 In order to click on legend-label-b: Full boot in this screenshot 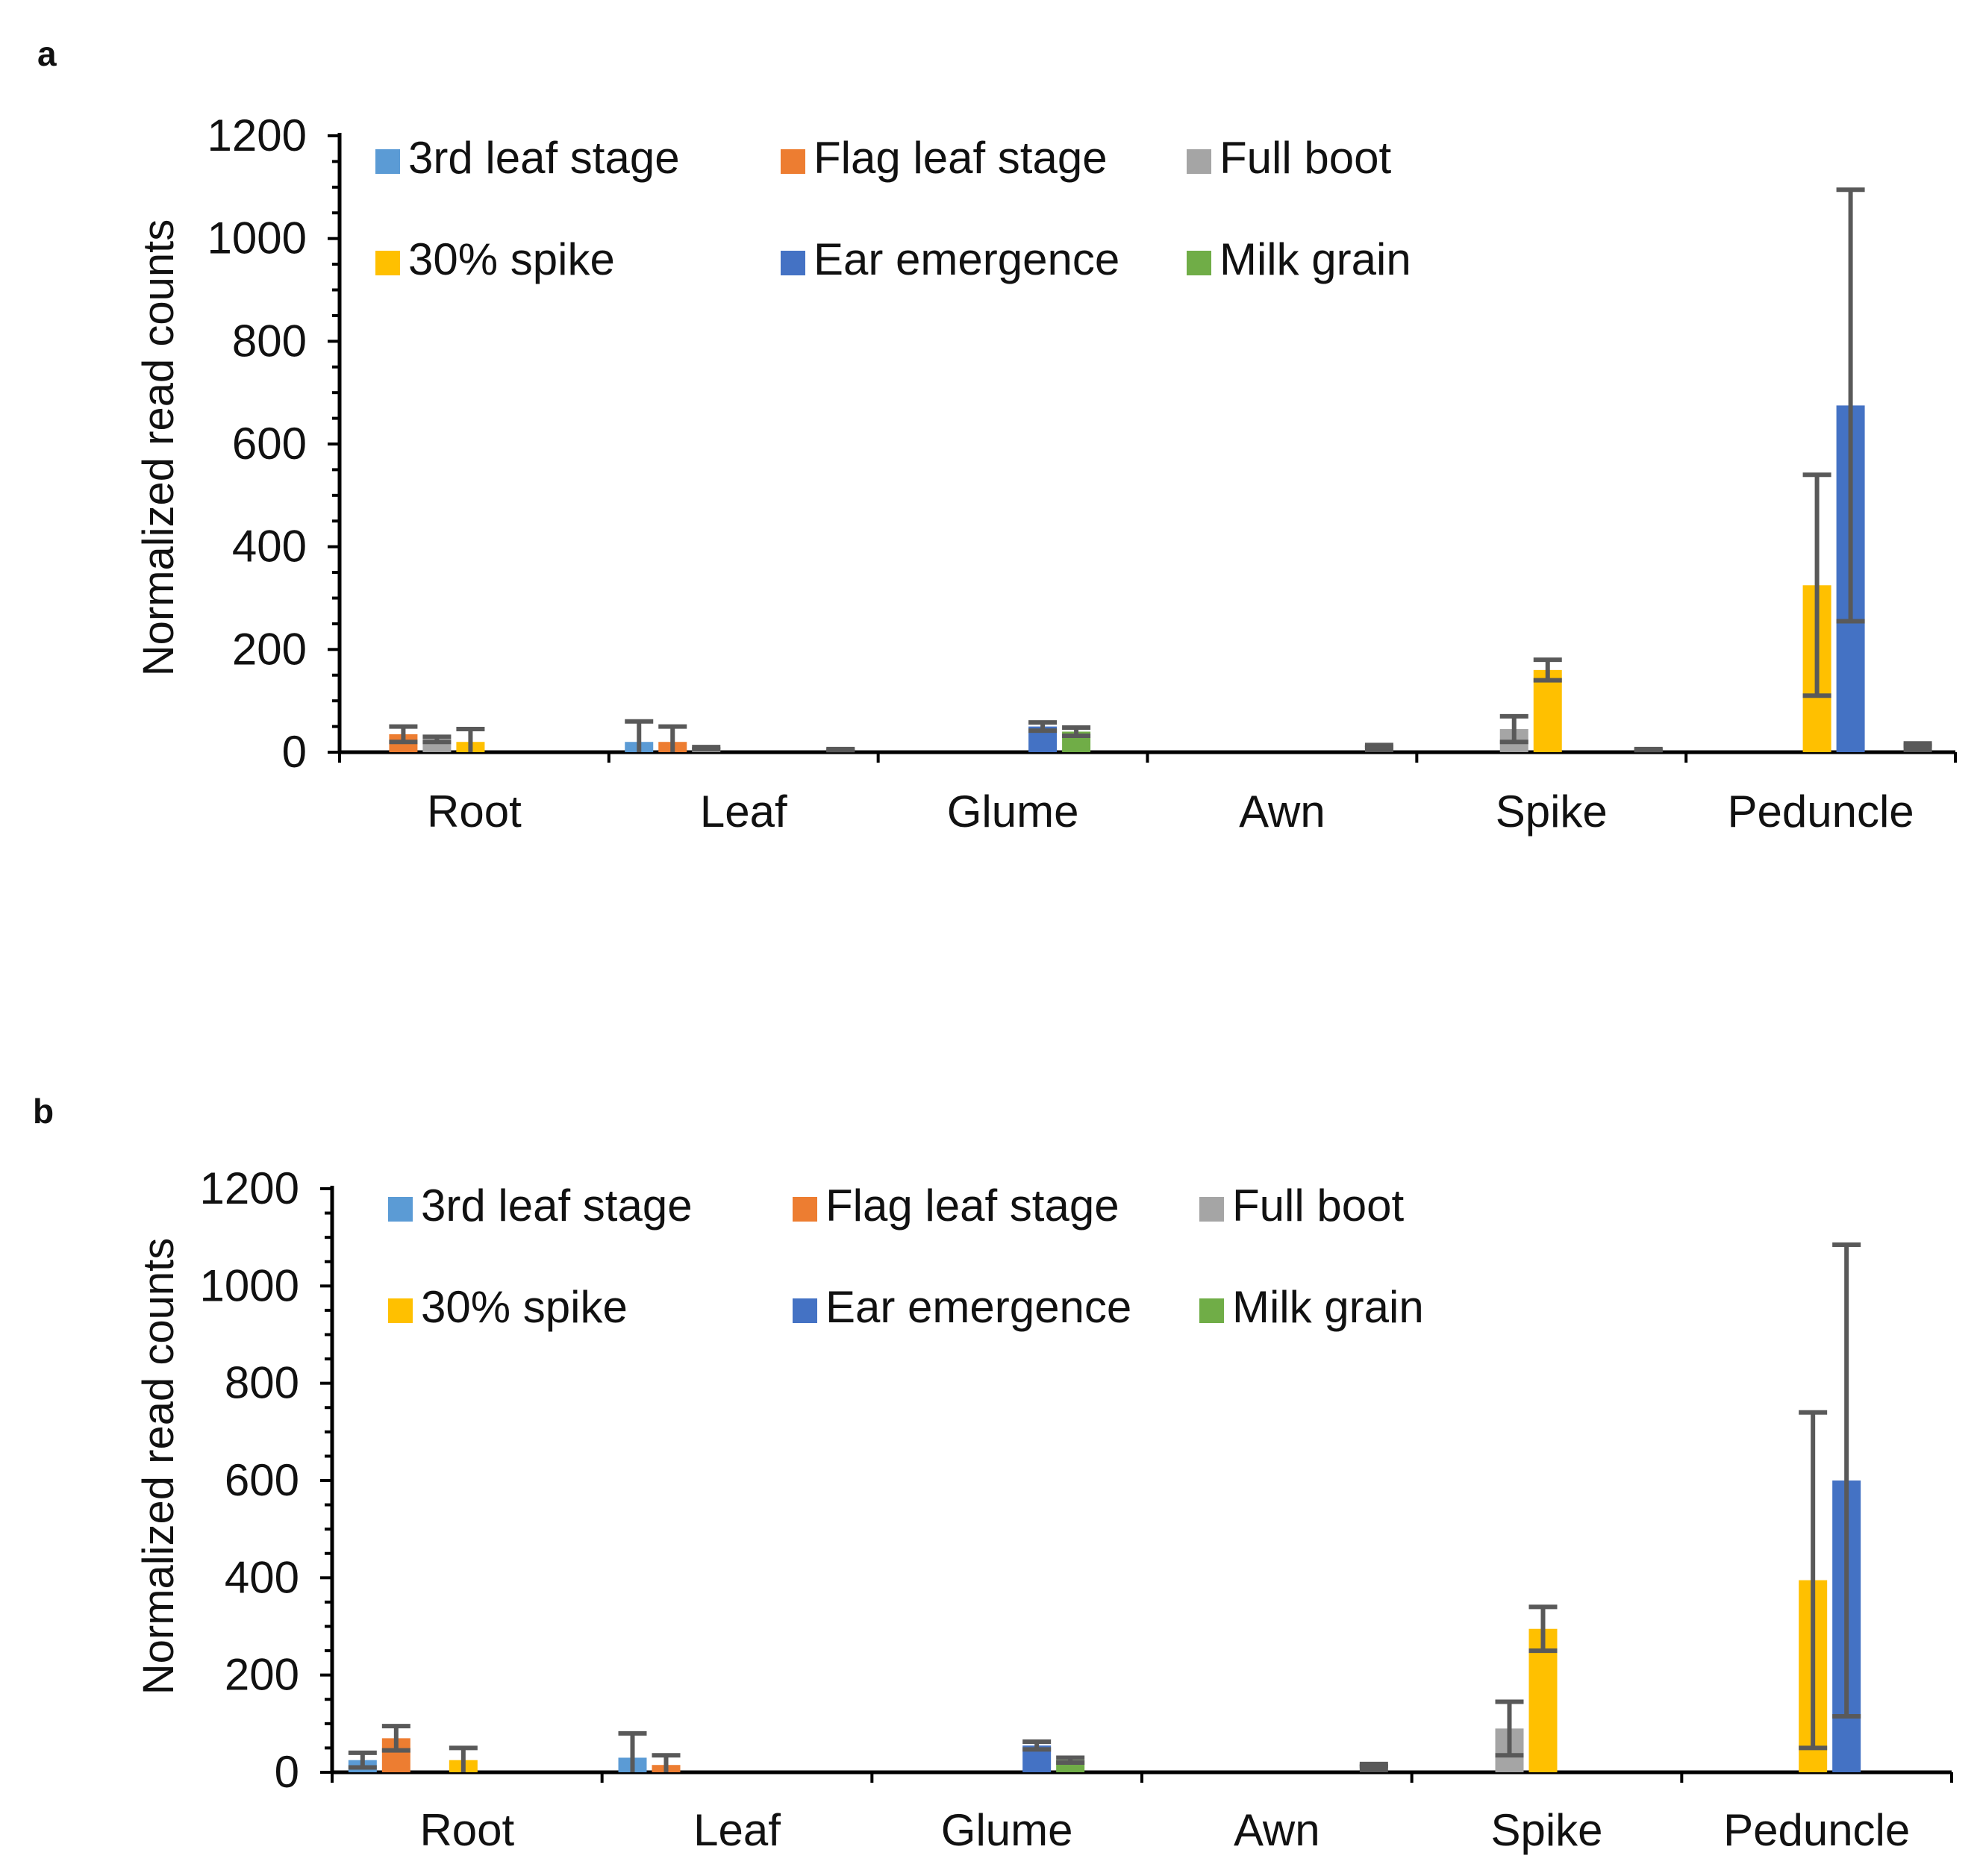, I will do `click(1318, 1206)`.